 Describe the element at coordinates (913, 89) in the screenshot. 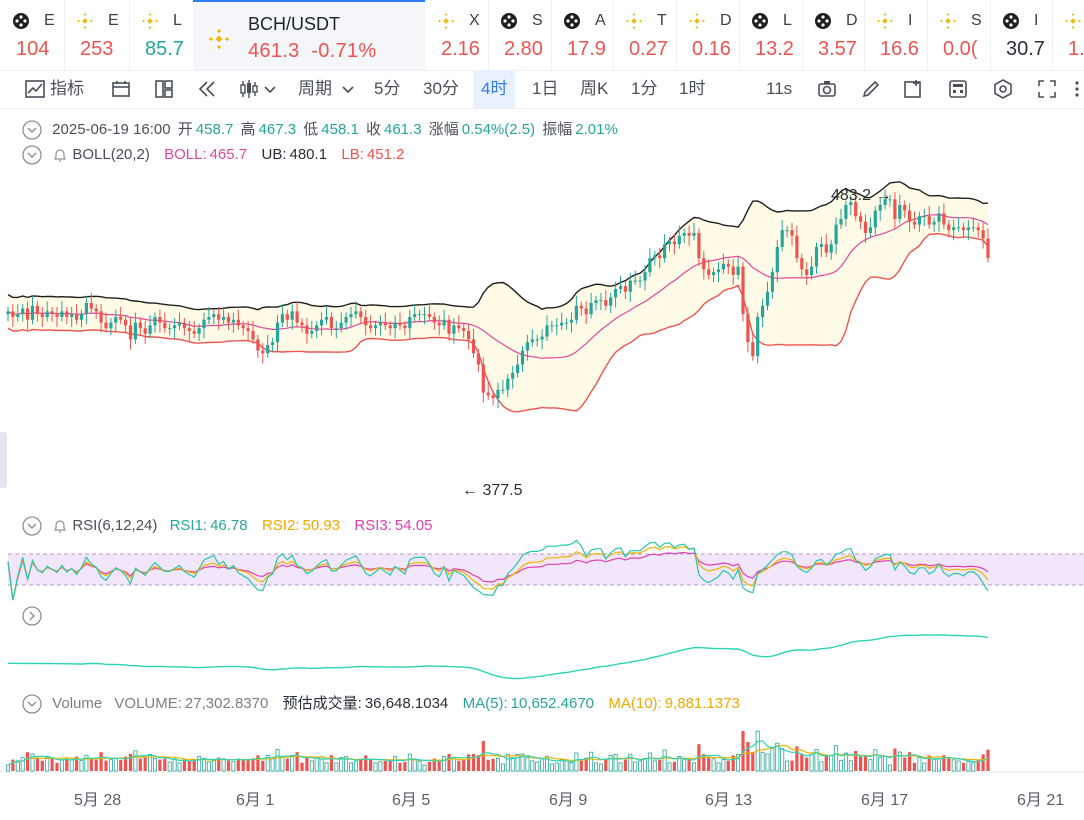

I see `add-drawing-icon` at that location.